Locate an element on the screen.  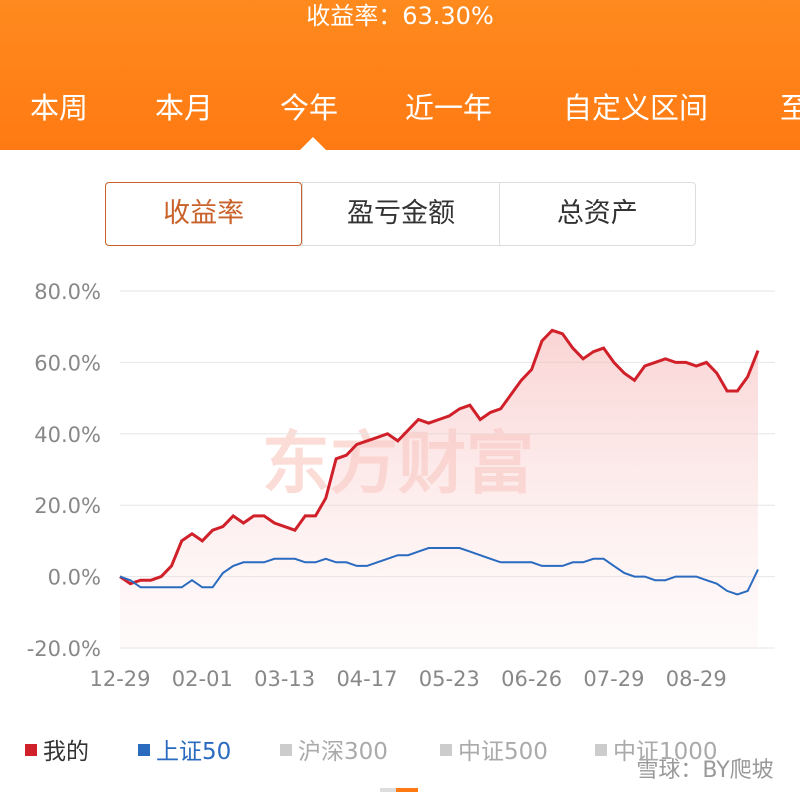
watermark: 雪球：BY爬坡 is located at coordinates (704, 770).